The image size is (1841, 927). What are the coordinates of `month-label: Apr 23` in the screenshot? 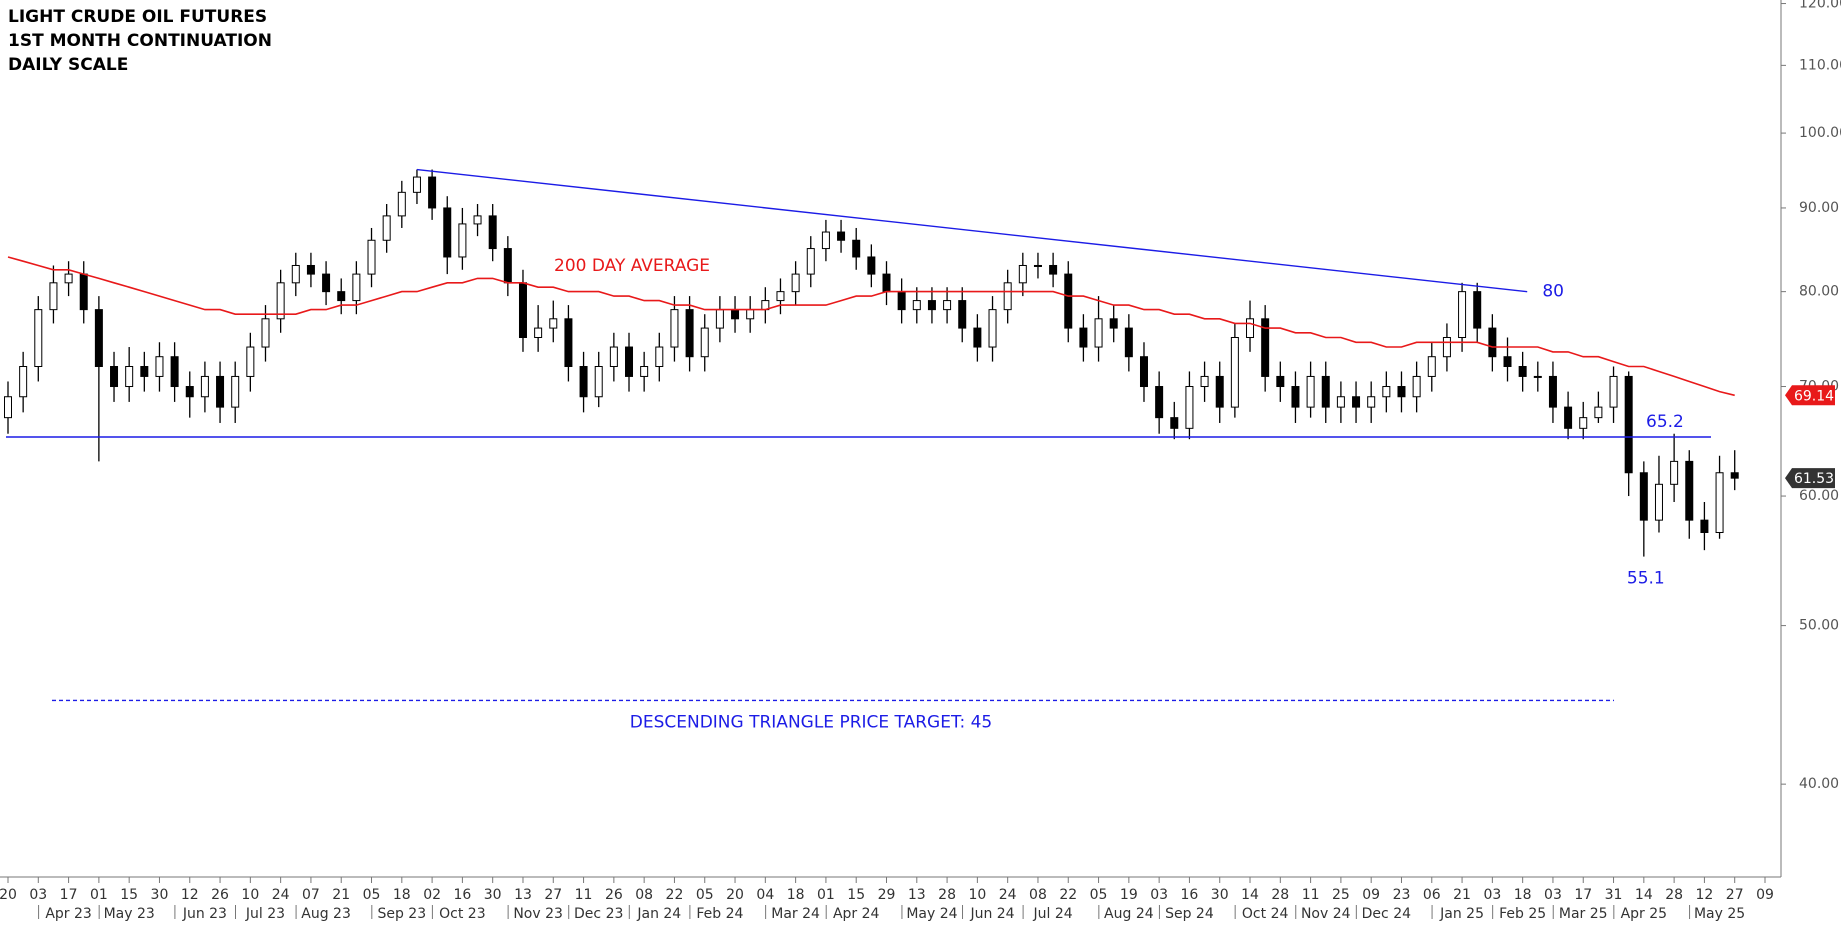 It's located at (68, 914).